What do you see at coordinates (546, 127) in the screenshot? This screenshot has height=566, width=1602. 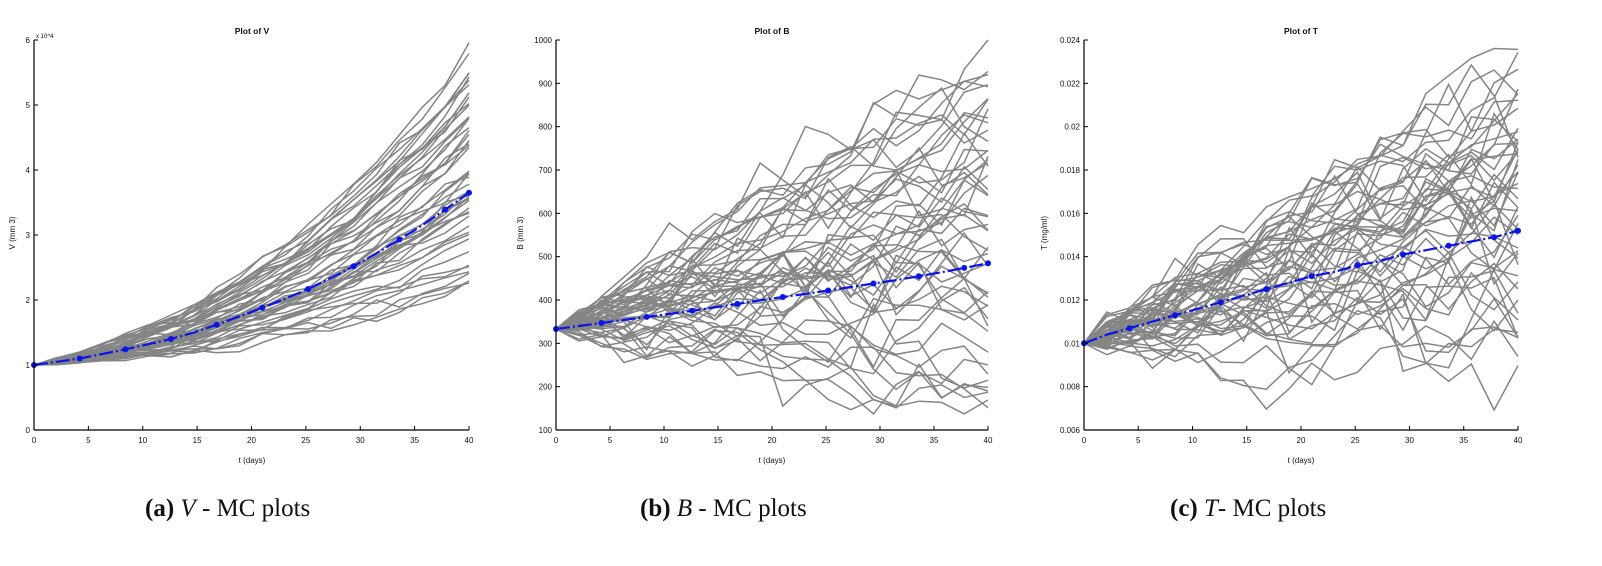 I see `y-tick-label: 800` at bounding box center [546, 127].